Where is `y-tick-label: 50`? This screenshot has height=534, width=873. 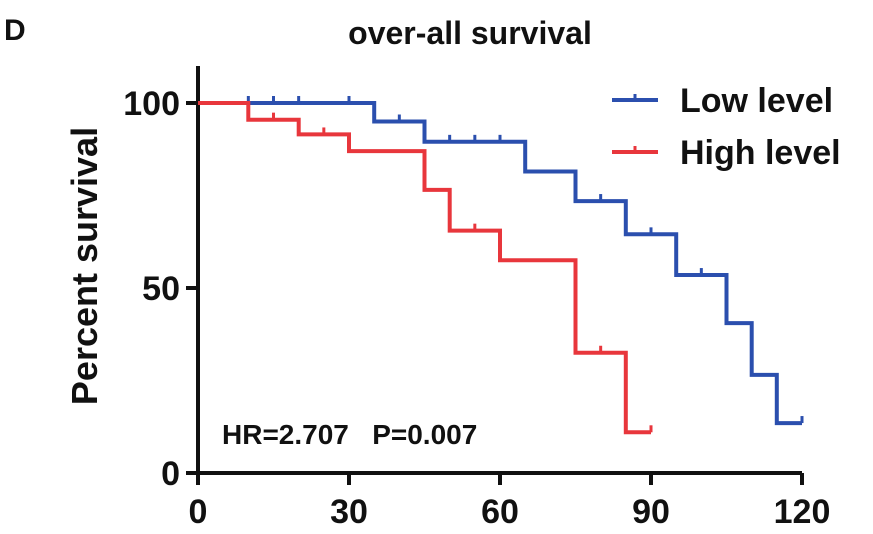
y-tick-label: 50 is located at coordinates (161, 289).